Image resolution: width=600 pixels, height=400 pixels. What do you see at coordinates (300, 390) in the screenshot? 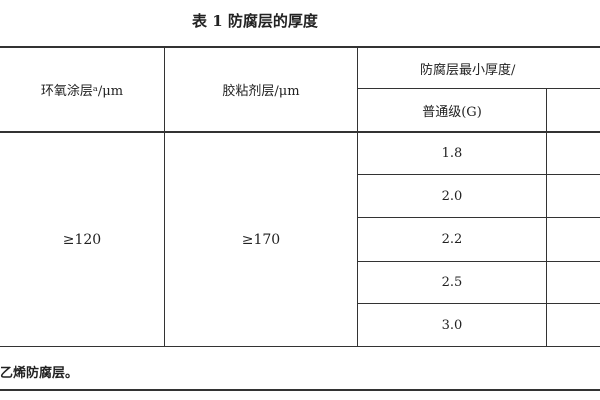
I see `bottom-rule` at bounding box center [300, 390].